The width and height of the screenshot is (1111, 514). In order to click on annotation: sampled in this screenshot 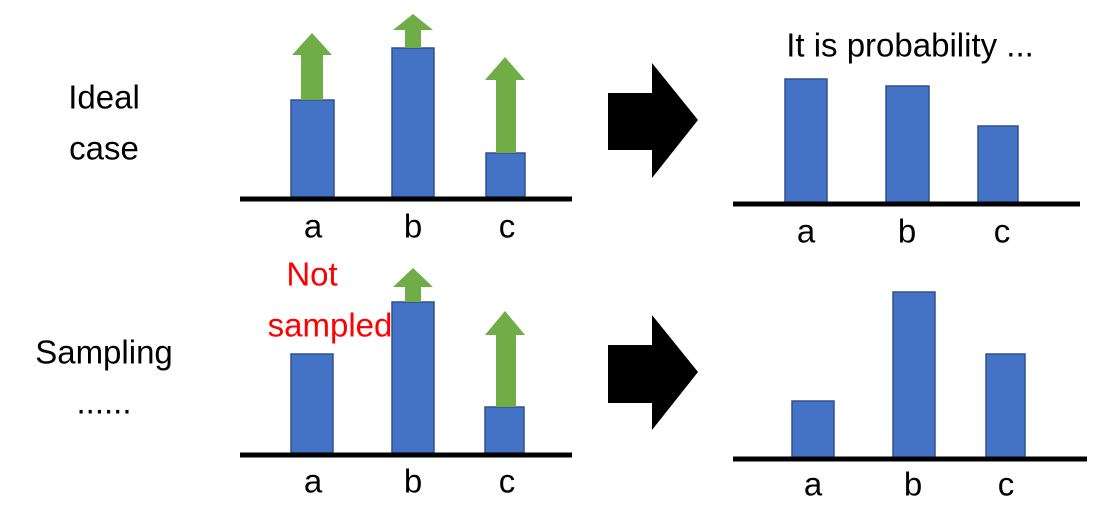, I will do `click(330, 325)`.